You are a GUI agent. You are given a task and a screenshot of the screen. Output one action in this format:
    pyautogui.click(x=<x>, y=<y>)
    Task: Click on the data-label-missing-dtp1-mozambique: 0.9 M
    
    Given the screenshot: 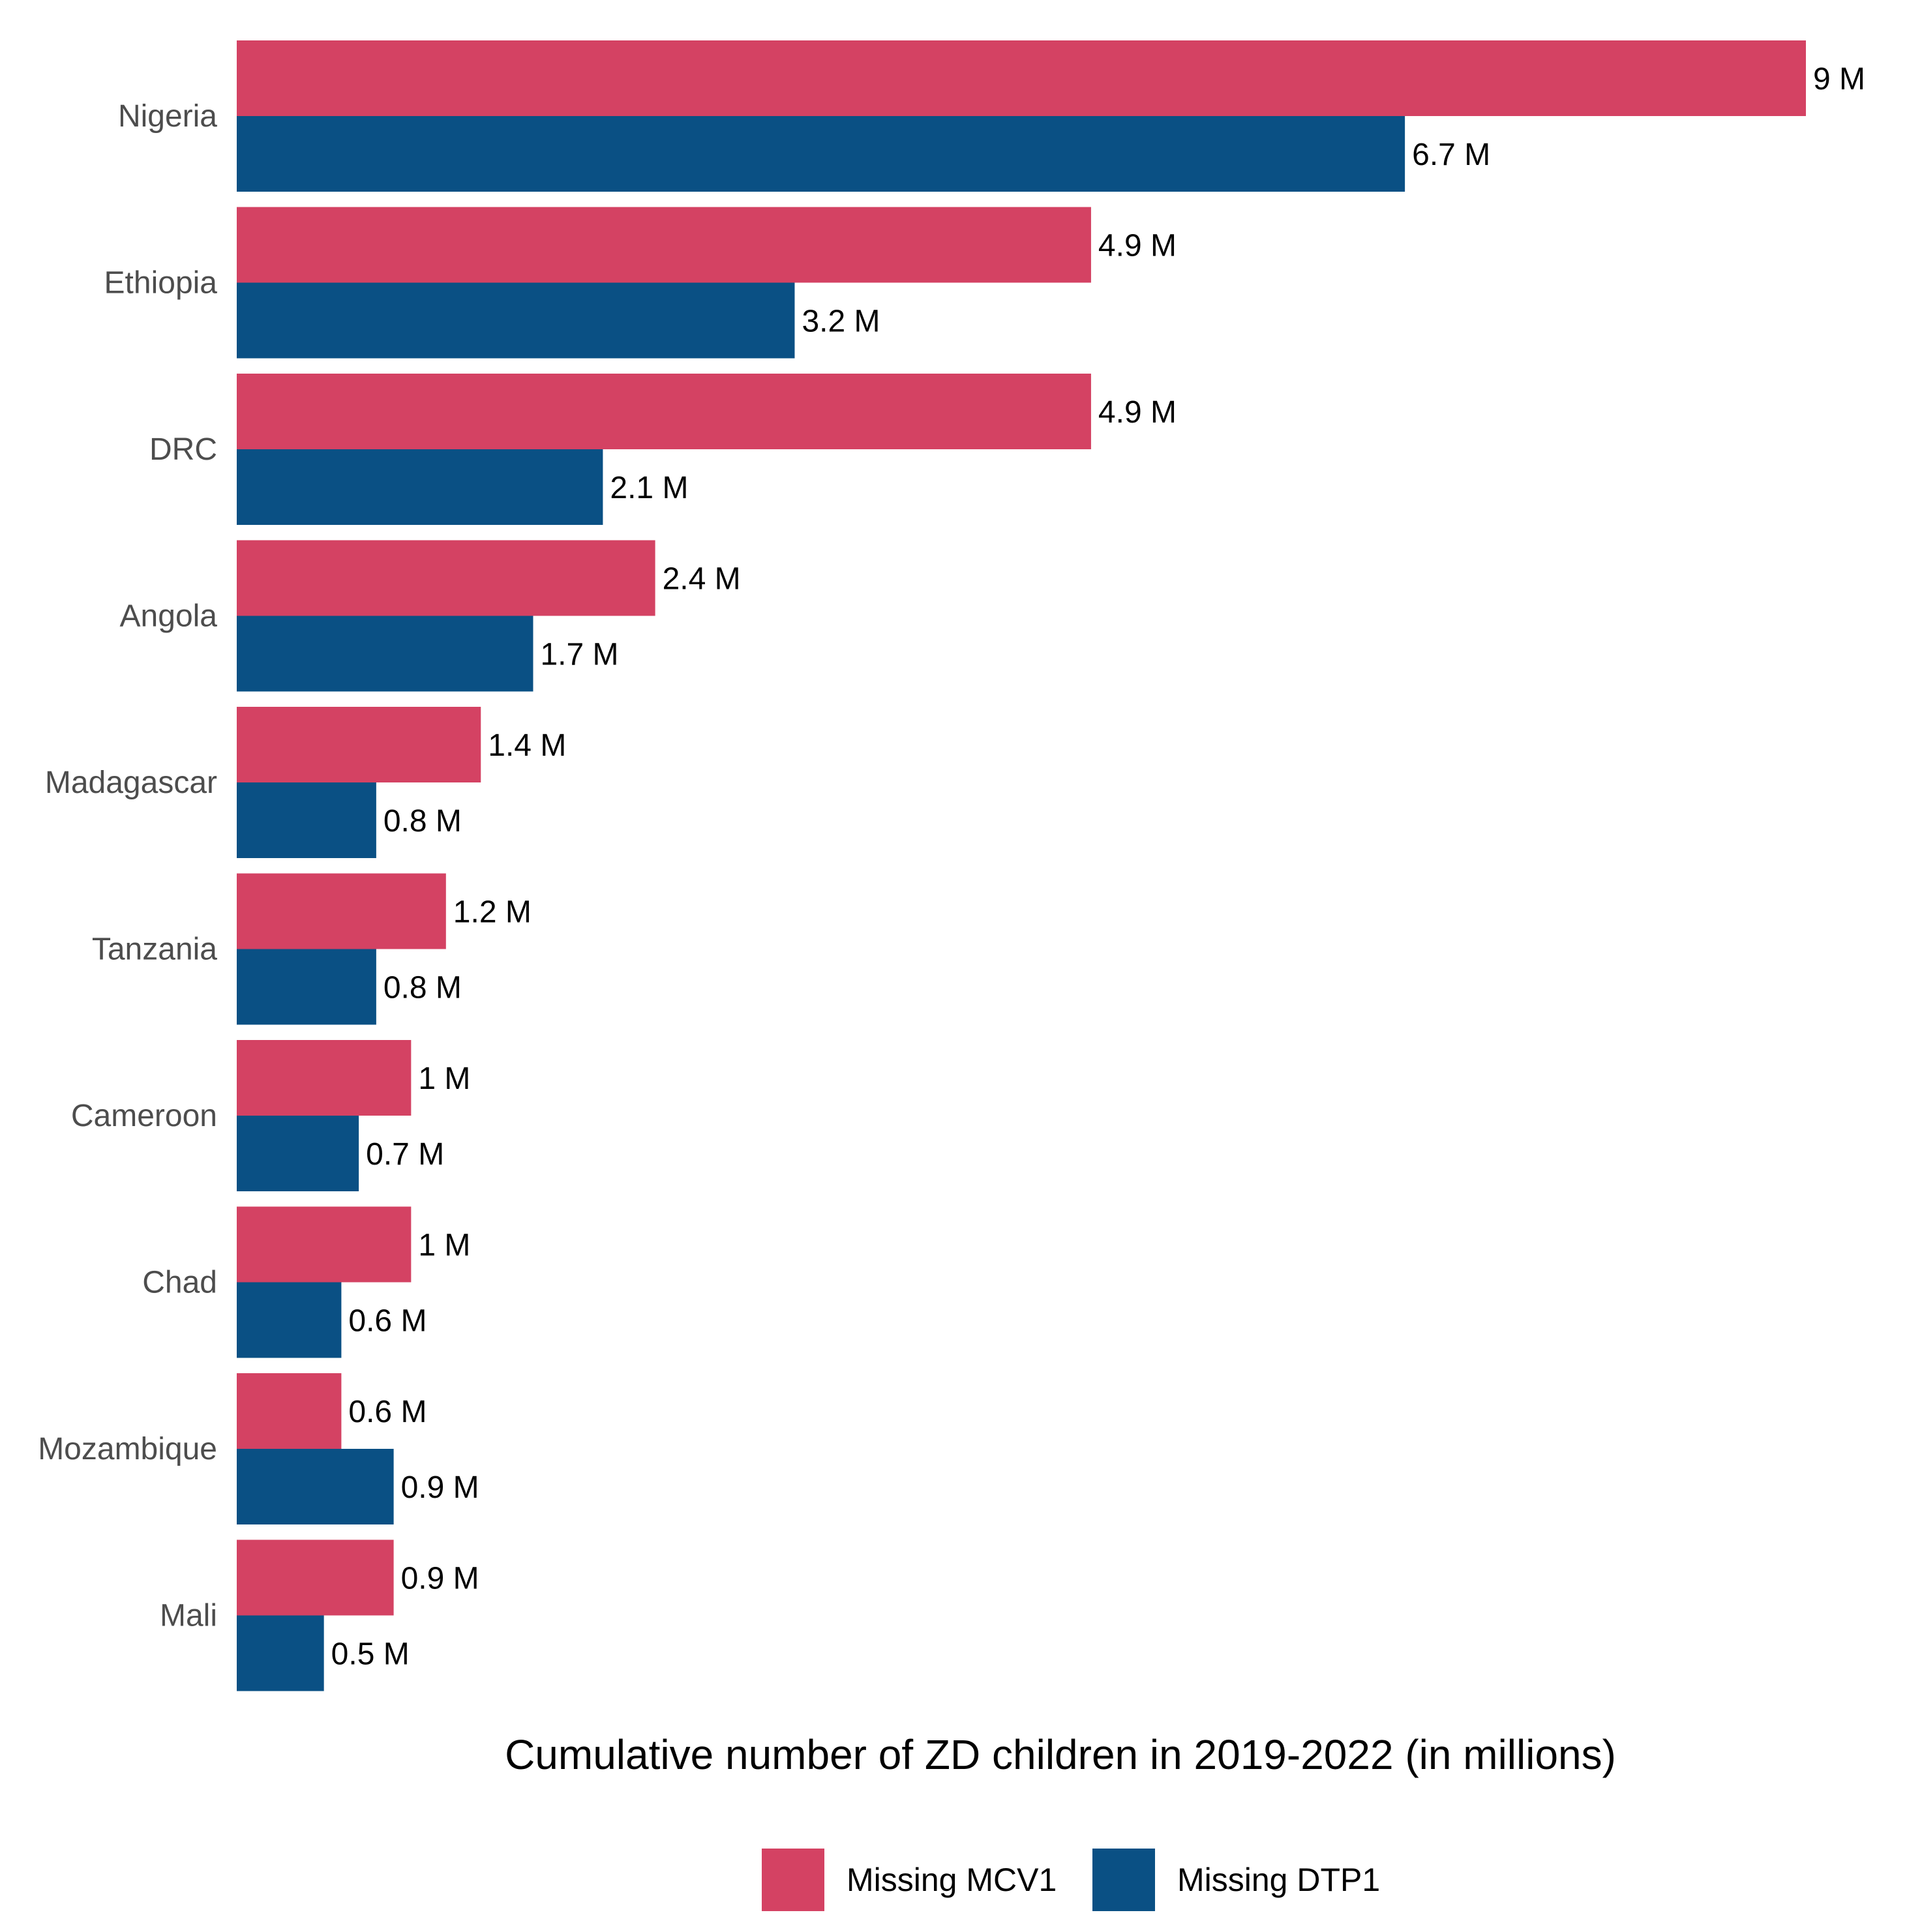 What is the action you would take?
    pyautogui.click(x=440, y=1487)
    